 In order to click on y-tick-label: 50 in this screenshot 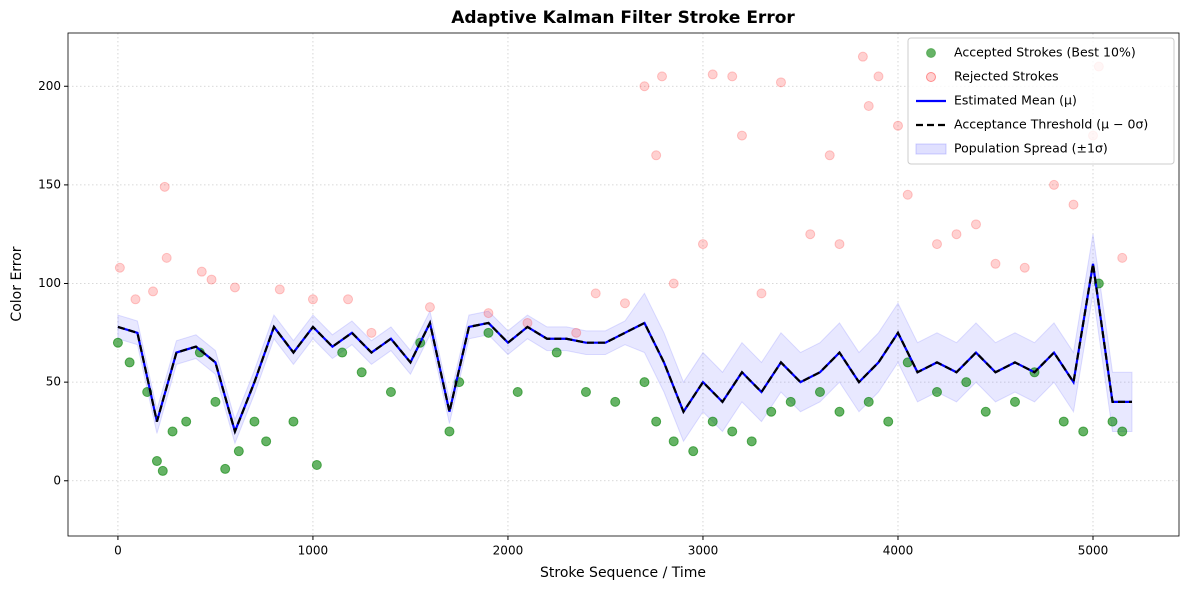, I will do `click(53, 382)`.